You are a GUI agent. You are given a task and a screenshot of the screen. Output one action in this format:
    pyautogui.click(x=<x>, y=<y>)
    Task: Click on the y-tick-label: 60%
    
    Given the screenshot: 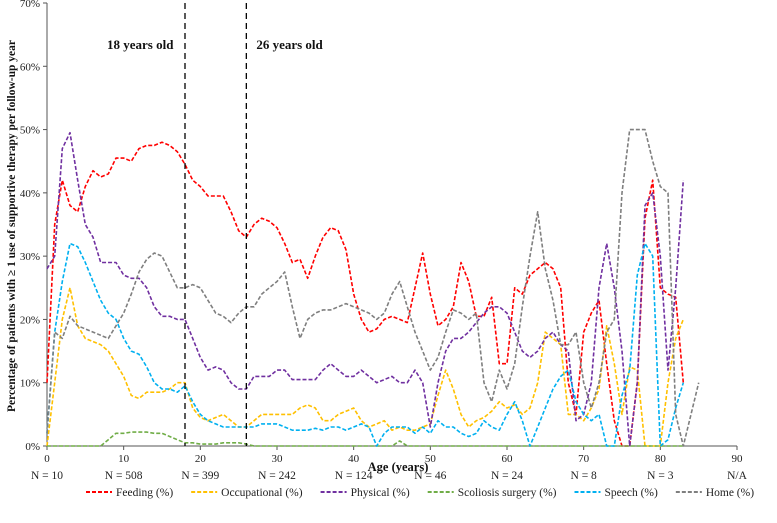 What is the action you would take?
    pyautogui.click(x=30, y=67)
    